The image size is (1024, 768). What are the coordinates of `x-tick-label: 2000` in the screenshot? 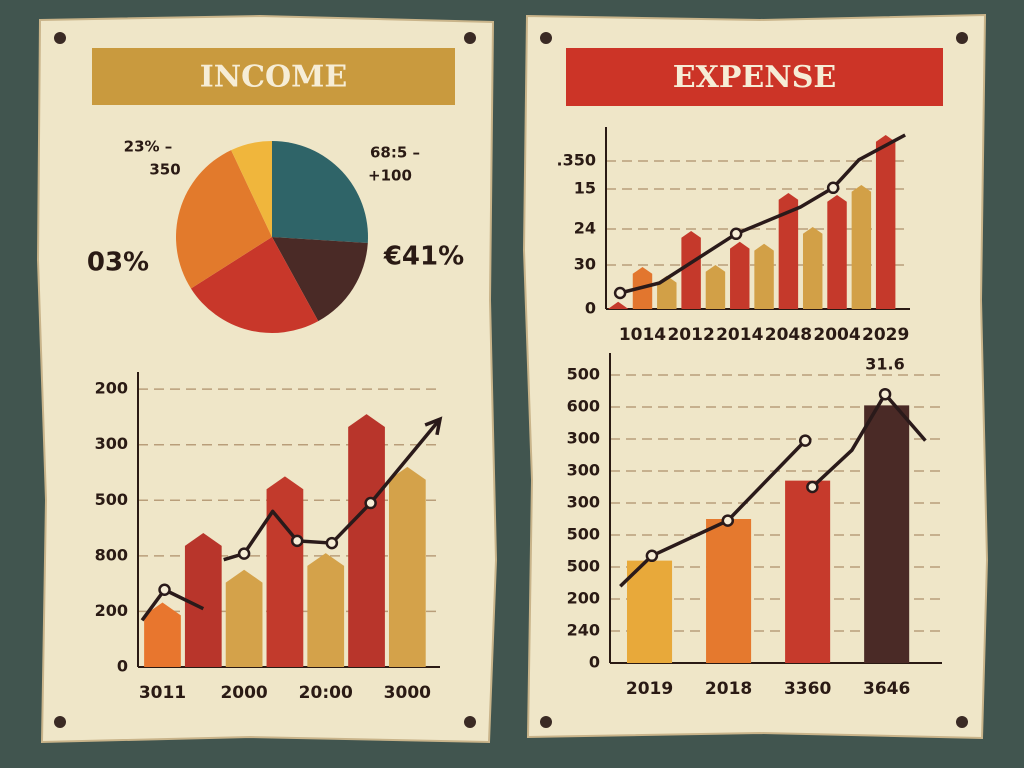 It's located at (243, 693).